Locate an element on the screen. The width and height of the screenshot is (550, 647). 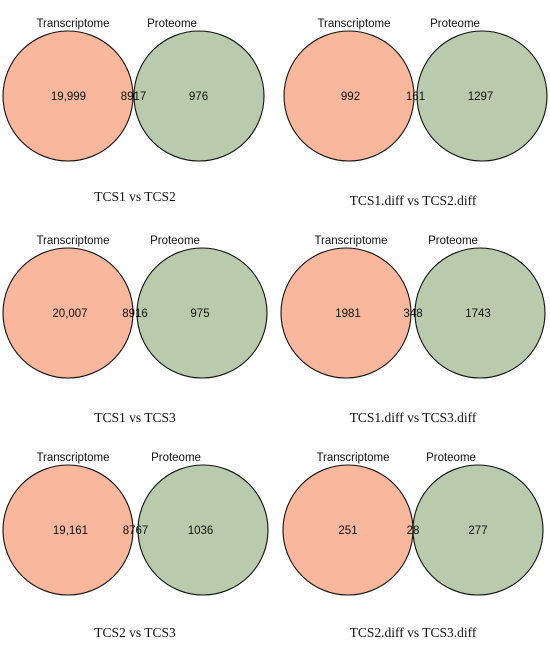
panel-caption: TCS1 vs TCS3 is located at coordinates (135, 417).